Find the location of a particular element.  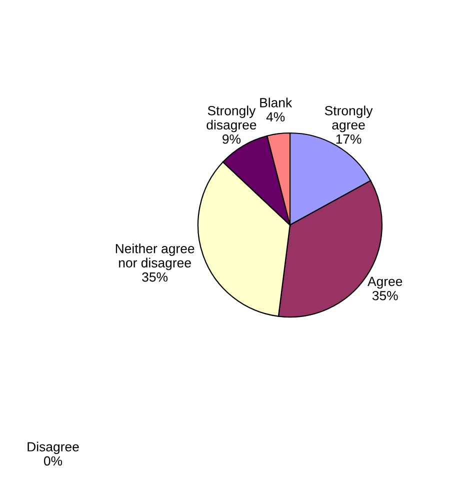

slice-label: Blank is located at coordinates (276, 103).